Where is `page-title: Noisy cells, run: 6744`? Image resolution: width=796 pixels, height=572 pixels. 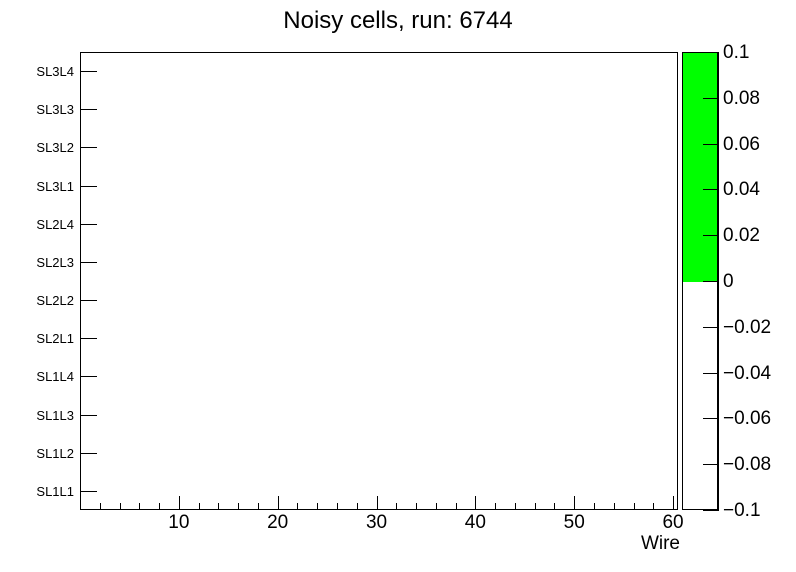 page-title: Noisy cells, run: 6744 is located at coordinates (398, 20).